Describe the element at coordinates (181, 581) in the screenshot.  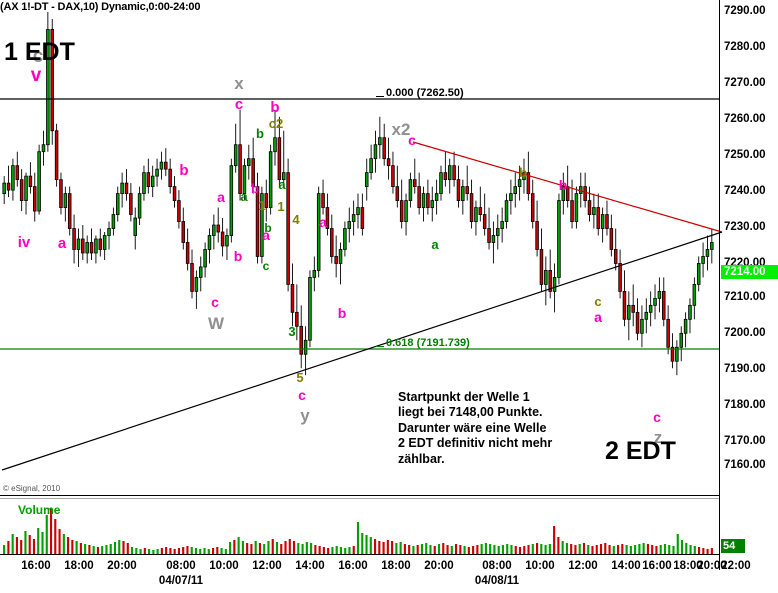
I see `time-axis-date: 04/07/11` at that location.